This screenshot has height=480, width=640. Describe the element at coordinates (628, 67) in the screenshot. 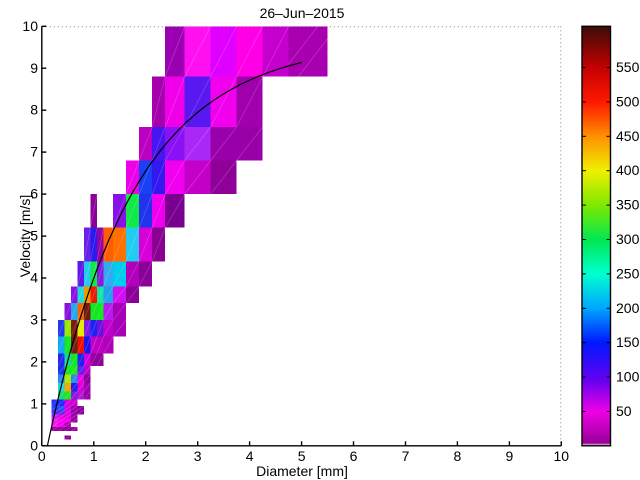

I see `svg-text: 550` at that location.